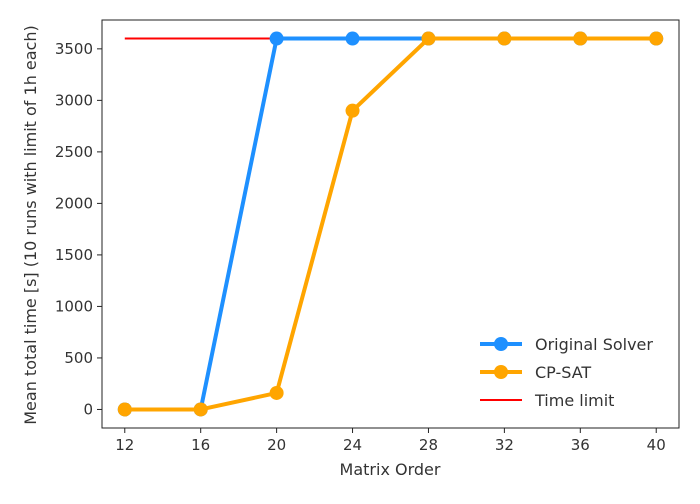 This screenshot has width=700, height=504. Describe the element at coordinates (504, 445) in the screenshot. I see `x-tick-label-32: 32` at that location.